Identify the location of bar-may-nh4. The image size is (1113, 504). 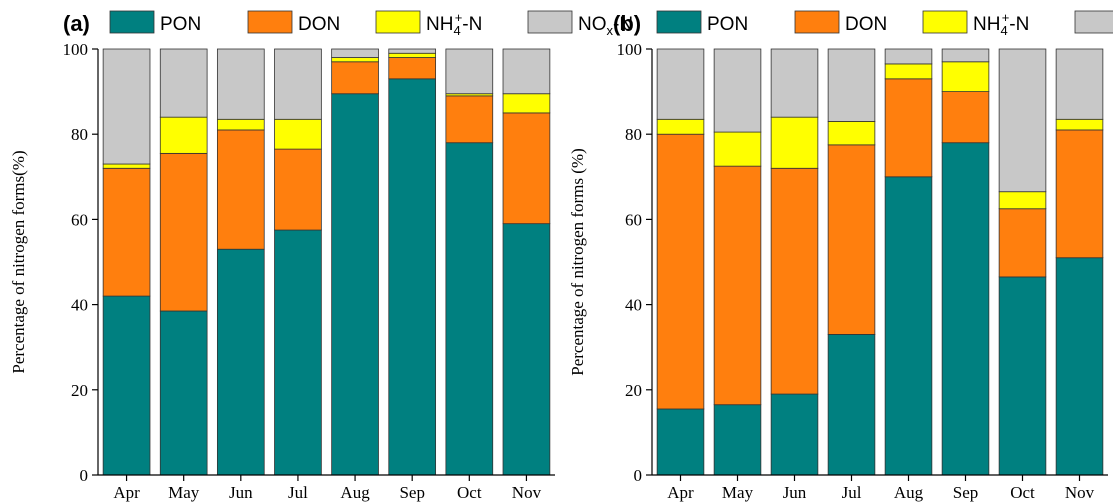
(183, 135).